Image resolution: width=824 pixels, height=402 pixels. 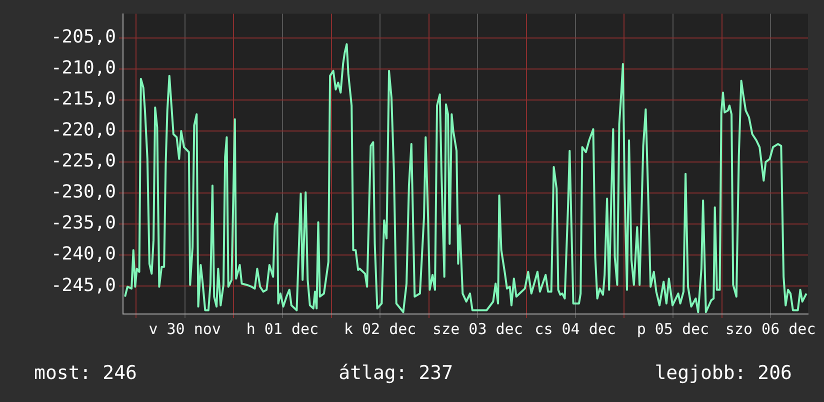 What do you see at coordinates (83, 130) in the screenshot?
I see `y-tick-label: -220,0` at bounding box center [83, 130].